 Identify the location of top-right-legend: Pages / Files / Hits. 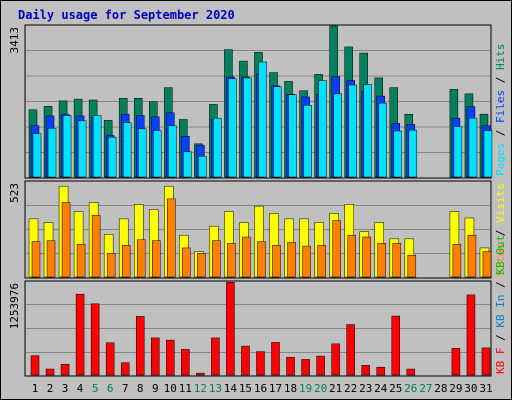
(500, 110).